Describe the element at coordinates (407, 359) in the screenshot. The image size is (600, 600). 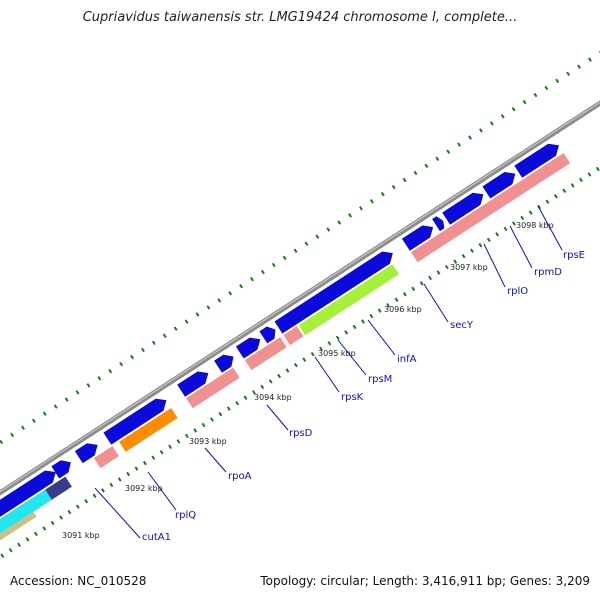
I see `gene-label-infA: infA` at that location.